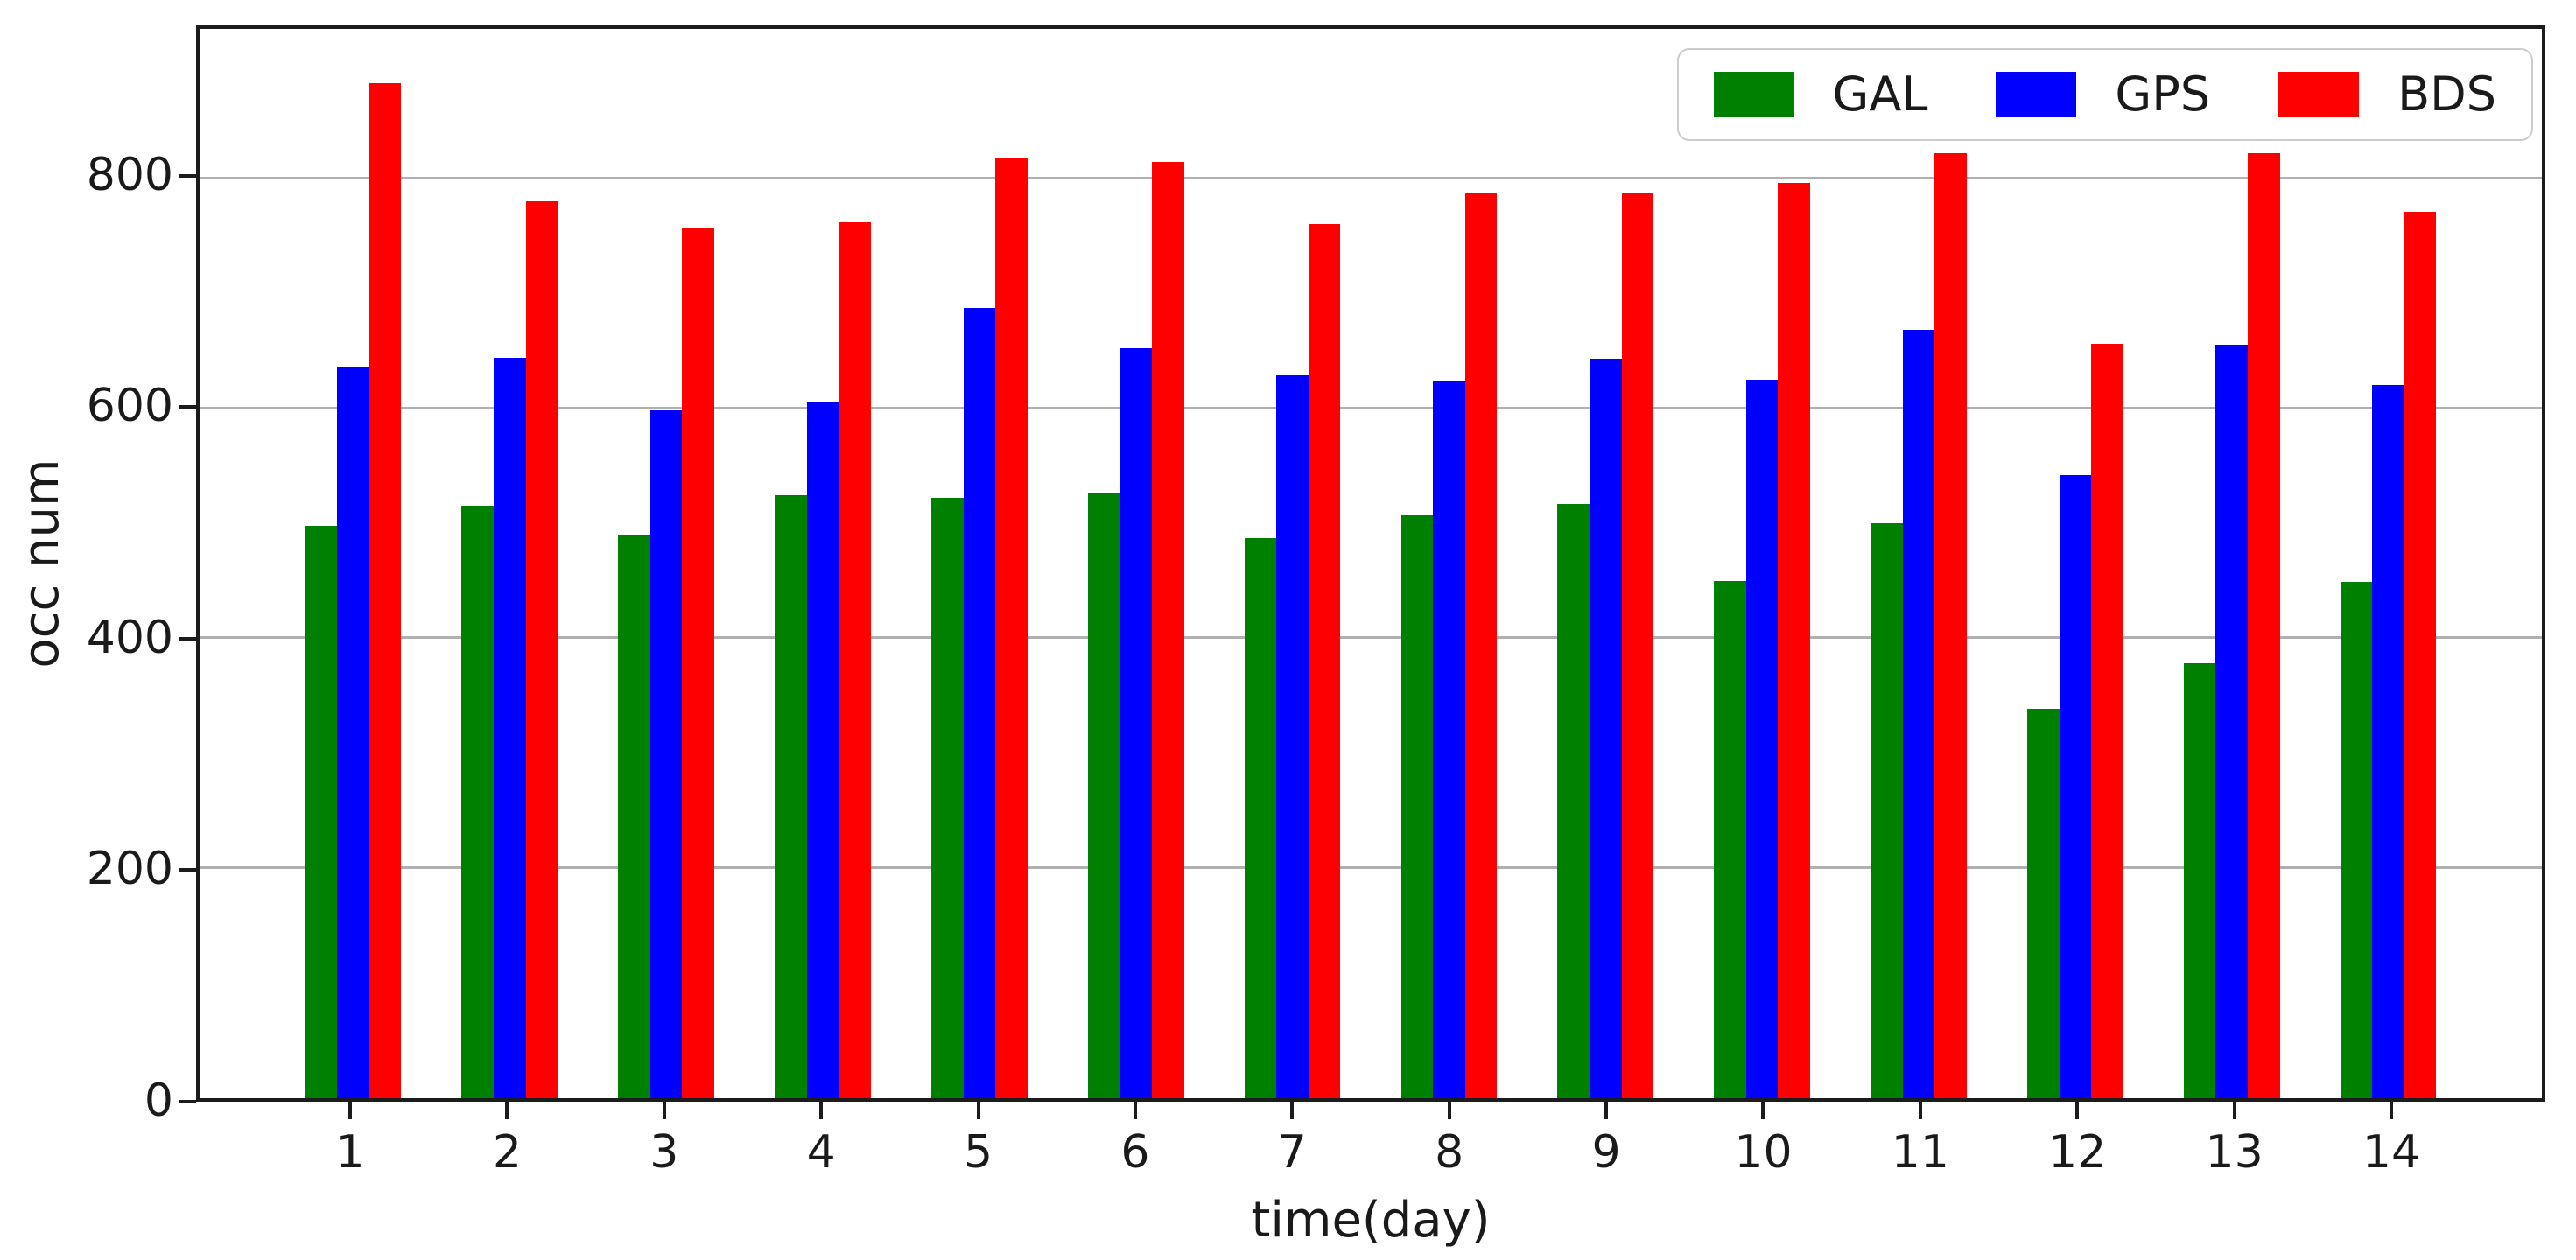 The width and height of the screenshot is (2576, 1260). What do you see at coordinates (41, 563) in the screenshot?
I see `y-axis-label: occ num` at bounding box center [41, 563].